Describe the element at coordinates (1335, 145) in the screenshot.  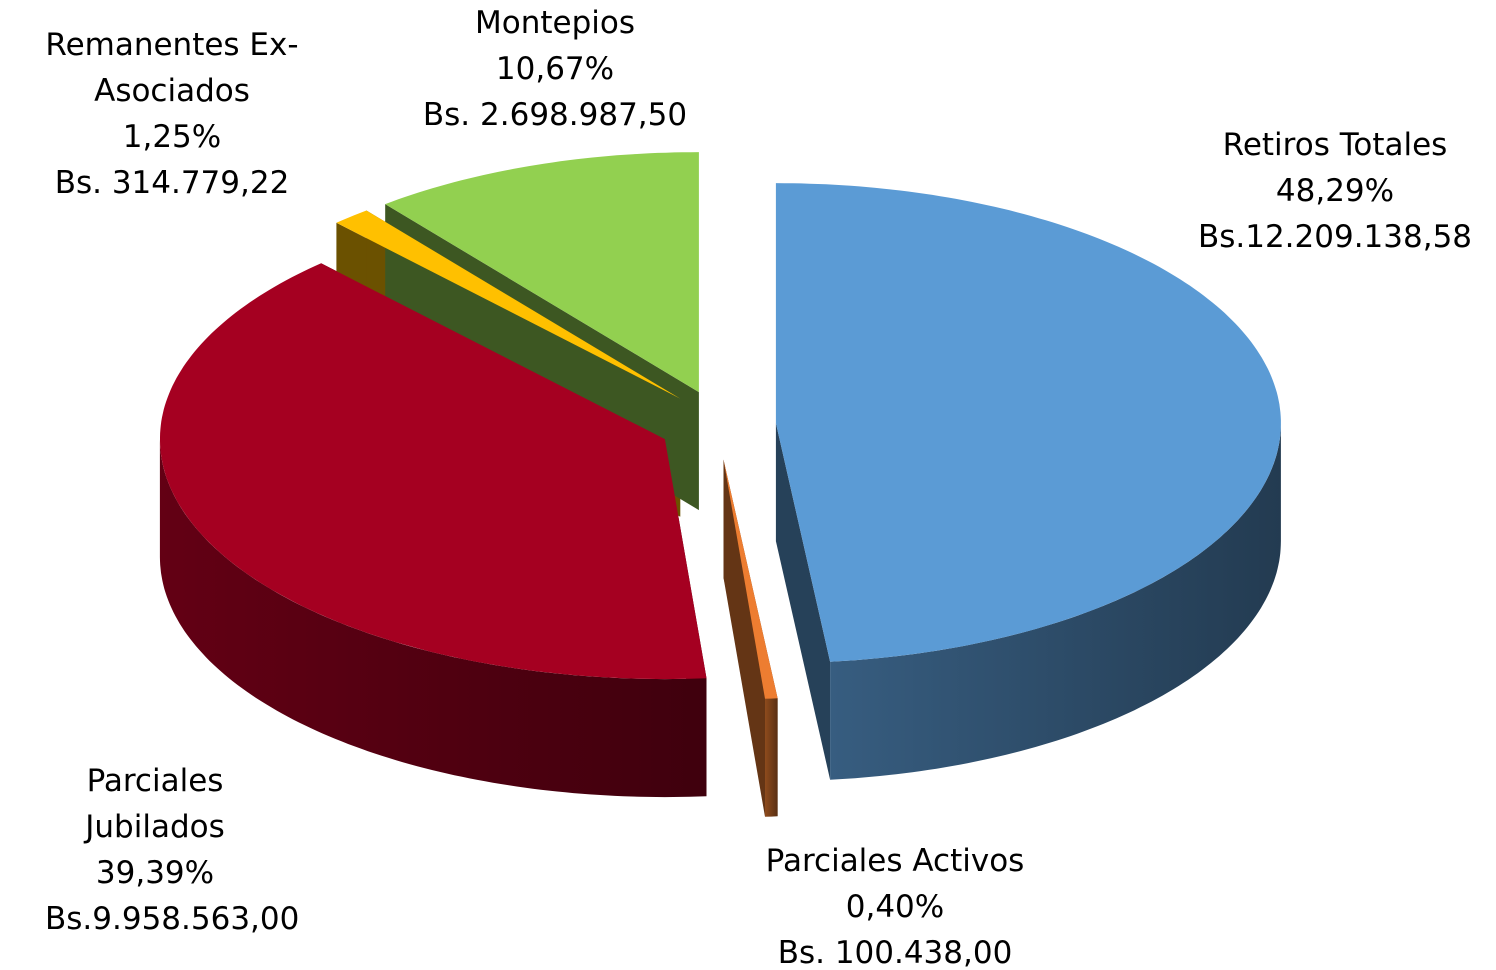
I see `label-name: Retiros Totales` at that location.